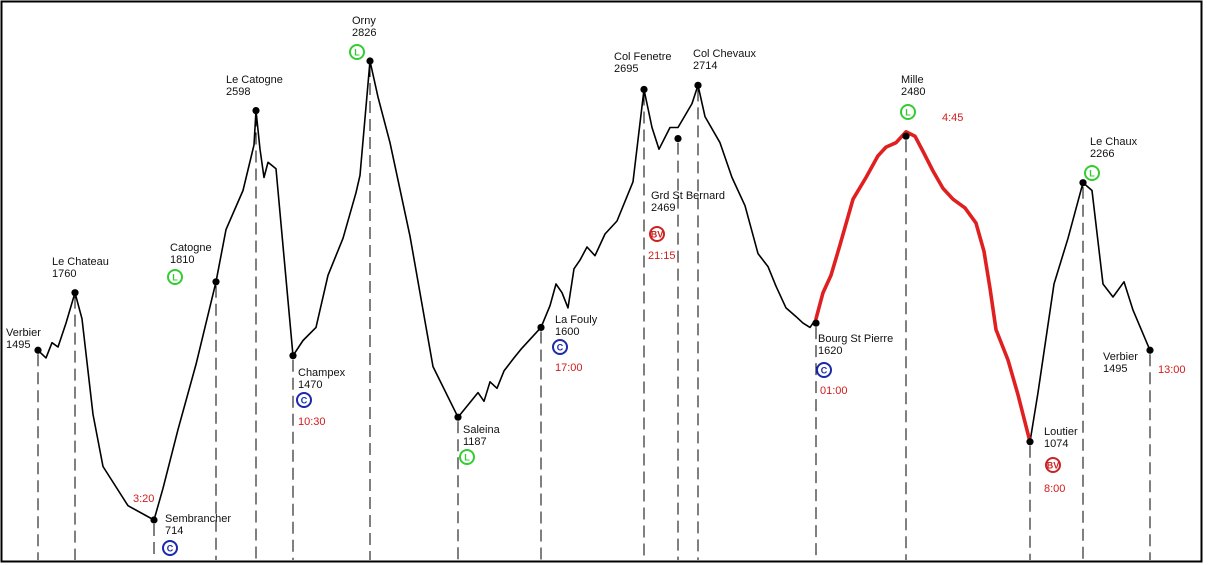  What do you see at coordinates (912, 80) in the screenshot?
I see `waypoint-name-mille: Mille` at bounding box center [912, 80].